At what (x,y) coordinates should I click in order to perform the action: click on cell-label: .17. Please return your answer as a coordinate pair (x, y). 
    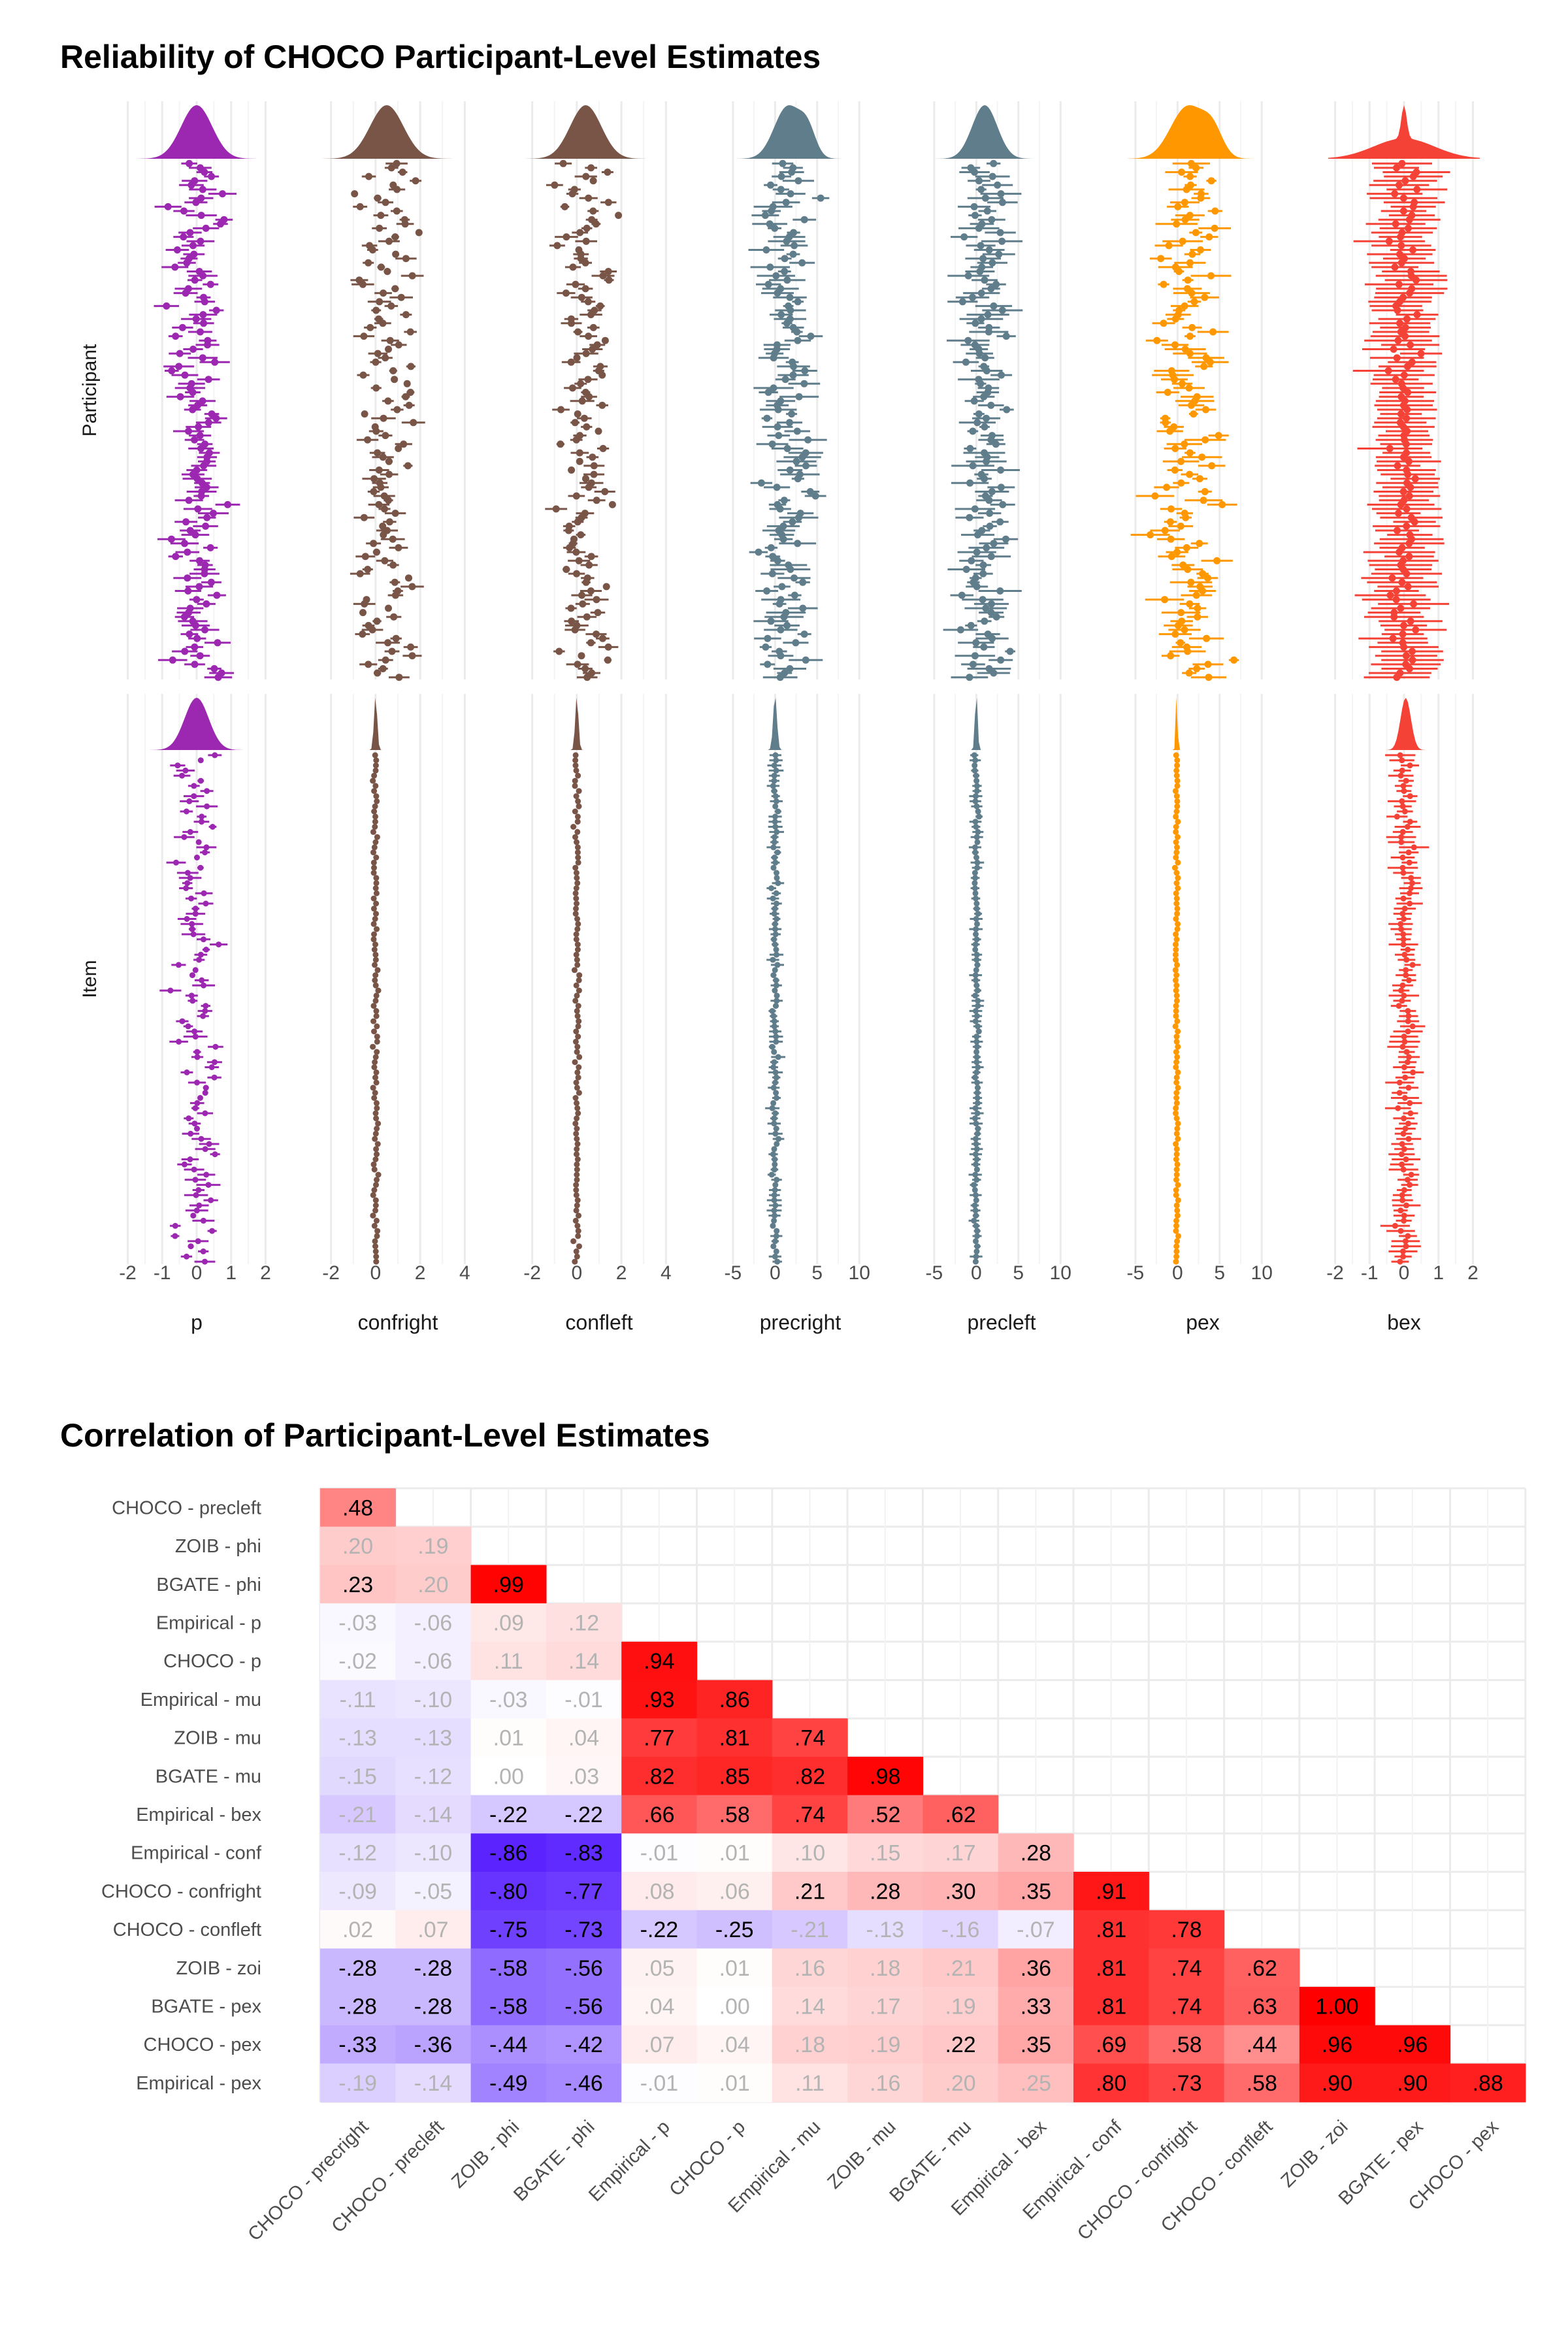
    Looking at the image, I should click on (885, 2006).